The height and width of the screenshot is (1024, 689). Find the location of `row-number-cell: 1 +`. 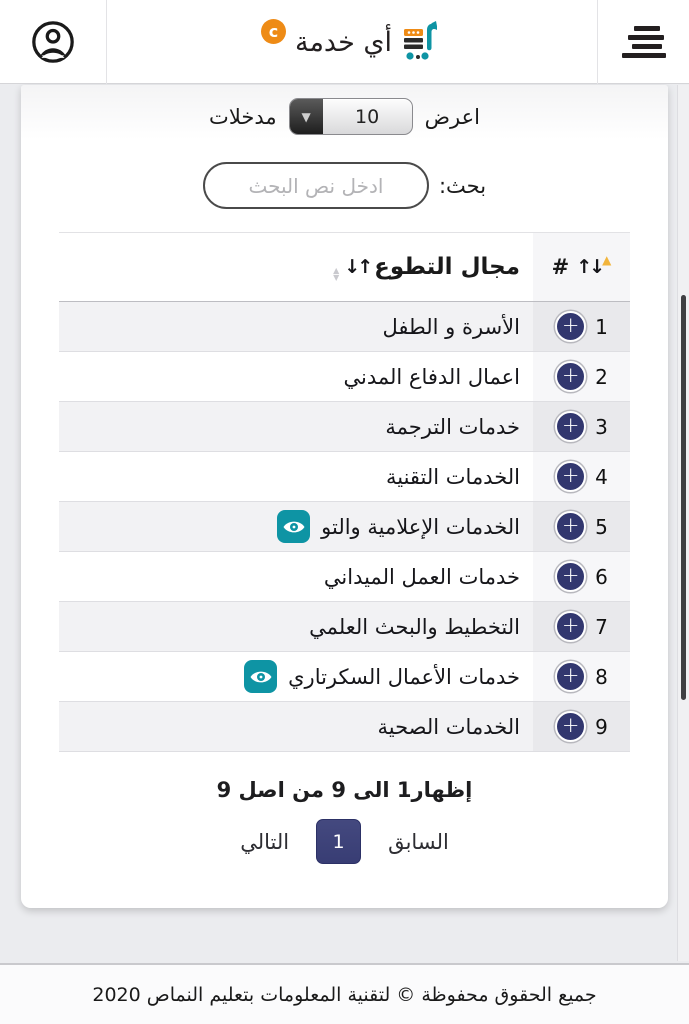

row-number-cell: 1 + is located at coordinates (581, 326).